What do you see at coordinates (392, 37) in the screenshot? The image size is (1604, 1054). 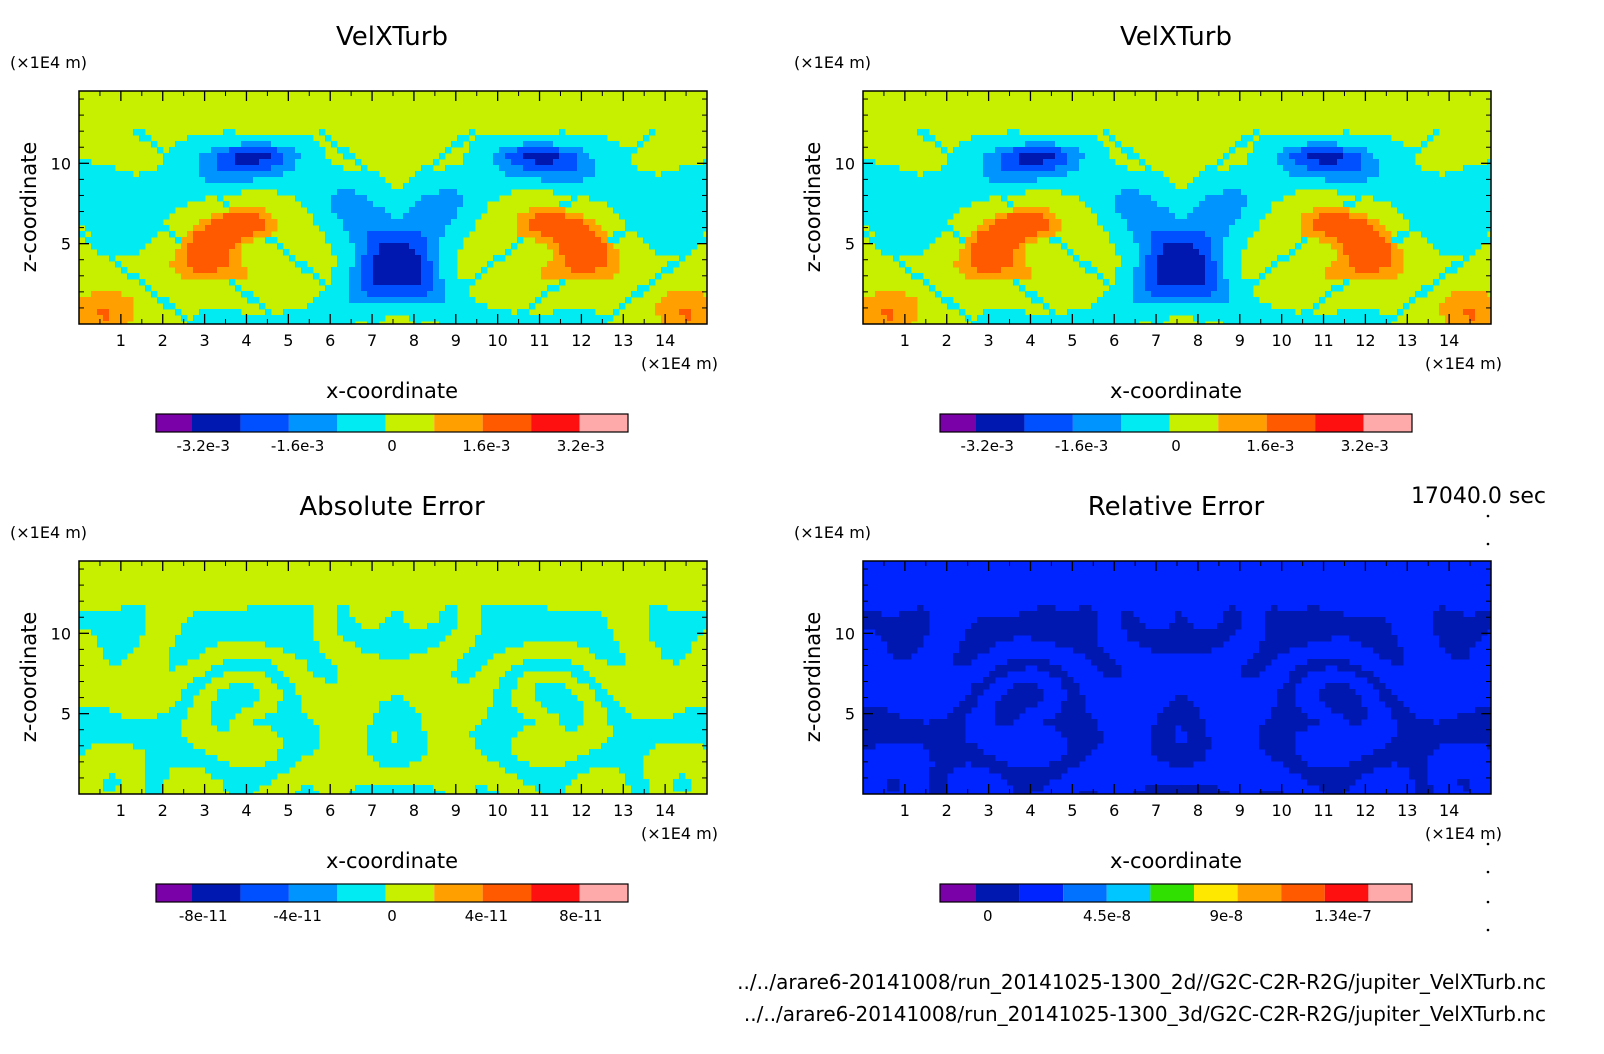 I see `chart-title: VelXTurb` at bounding box center [392, 37].